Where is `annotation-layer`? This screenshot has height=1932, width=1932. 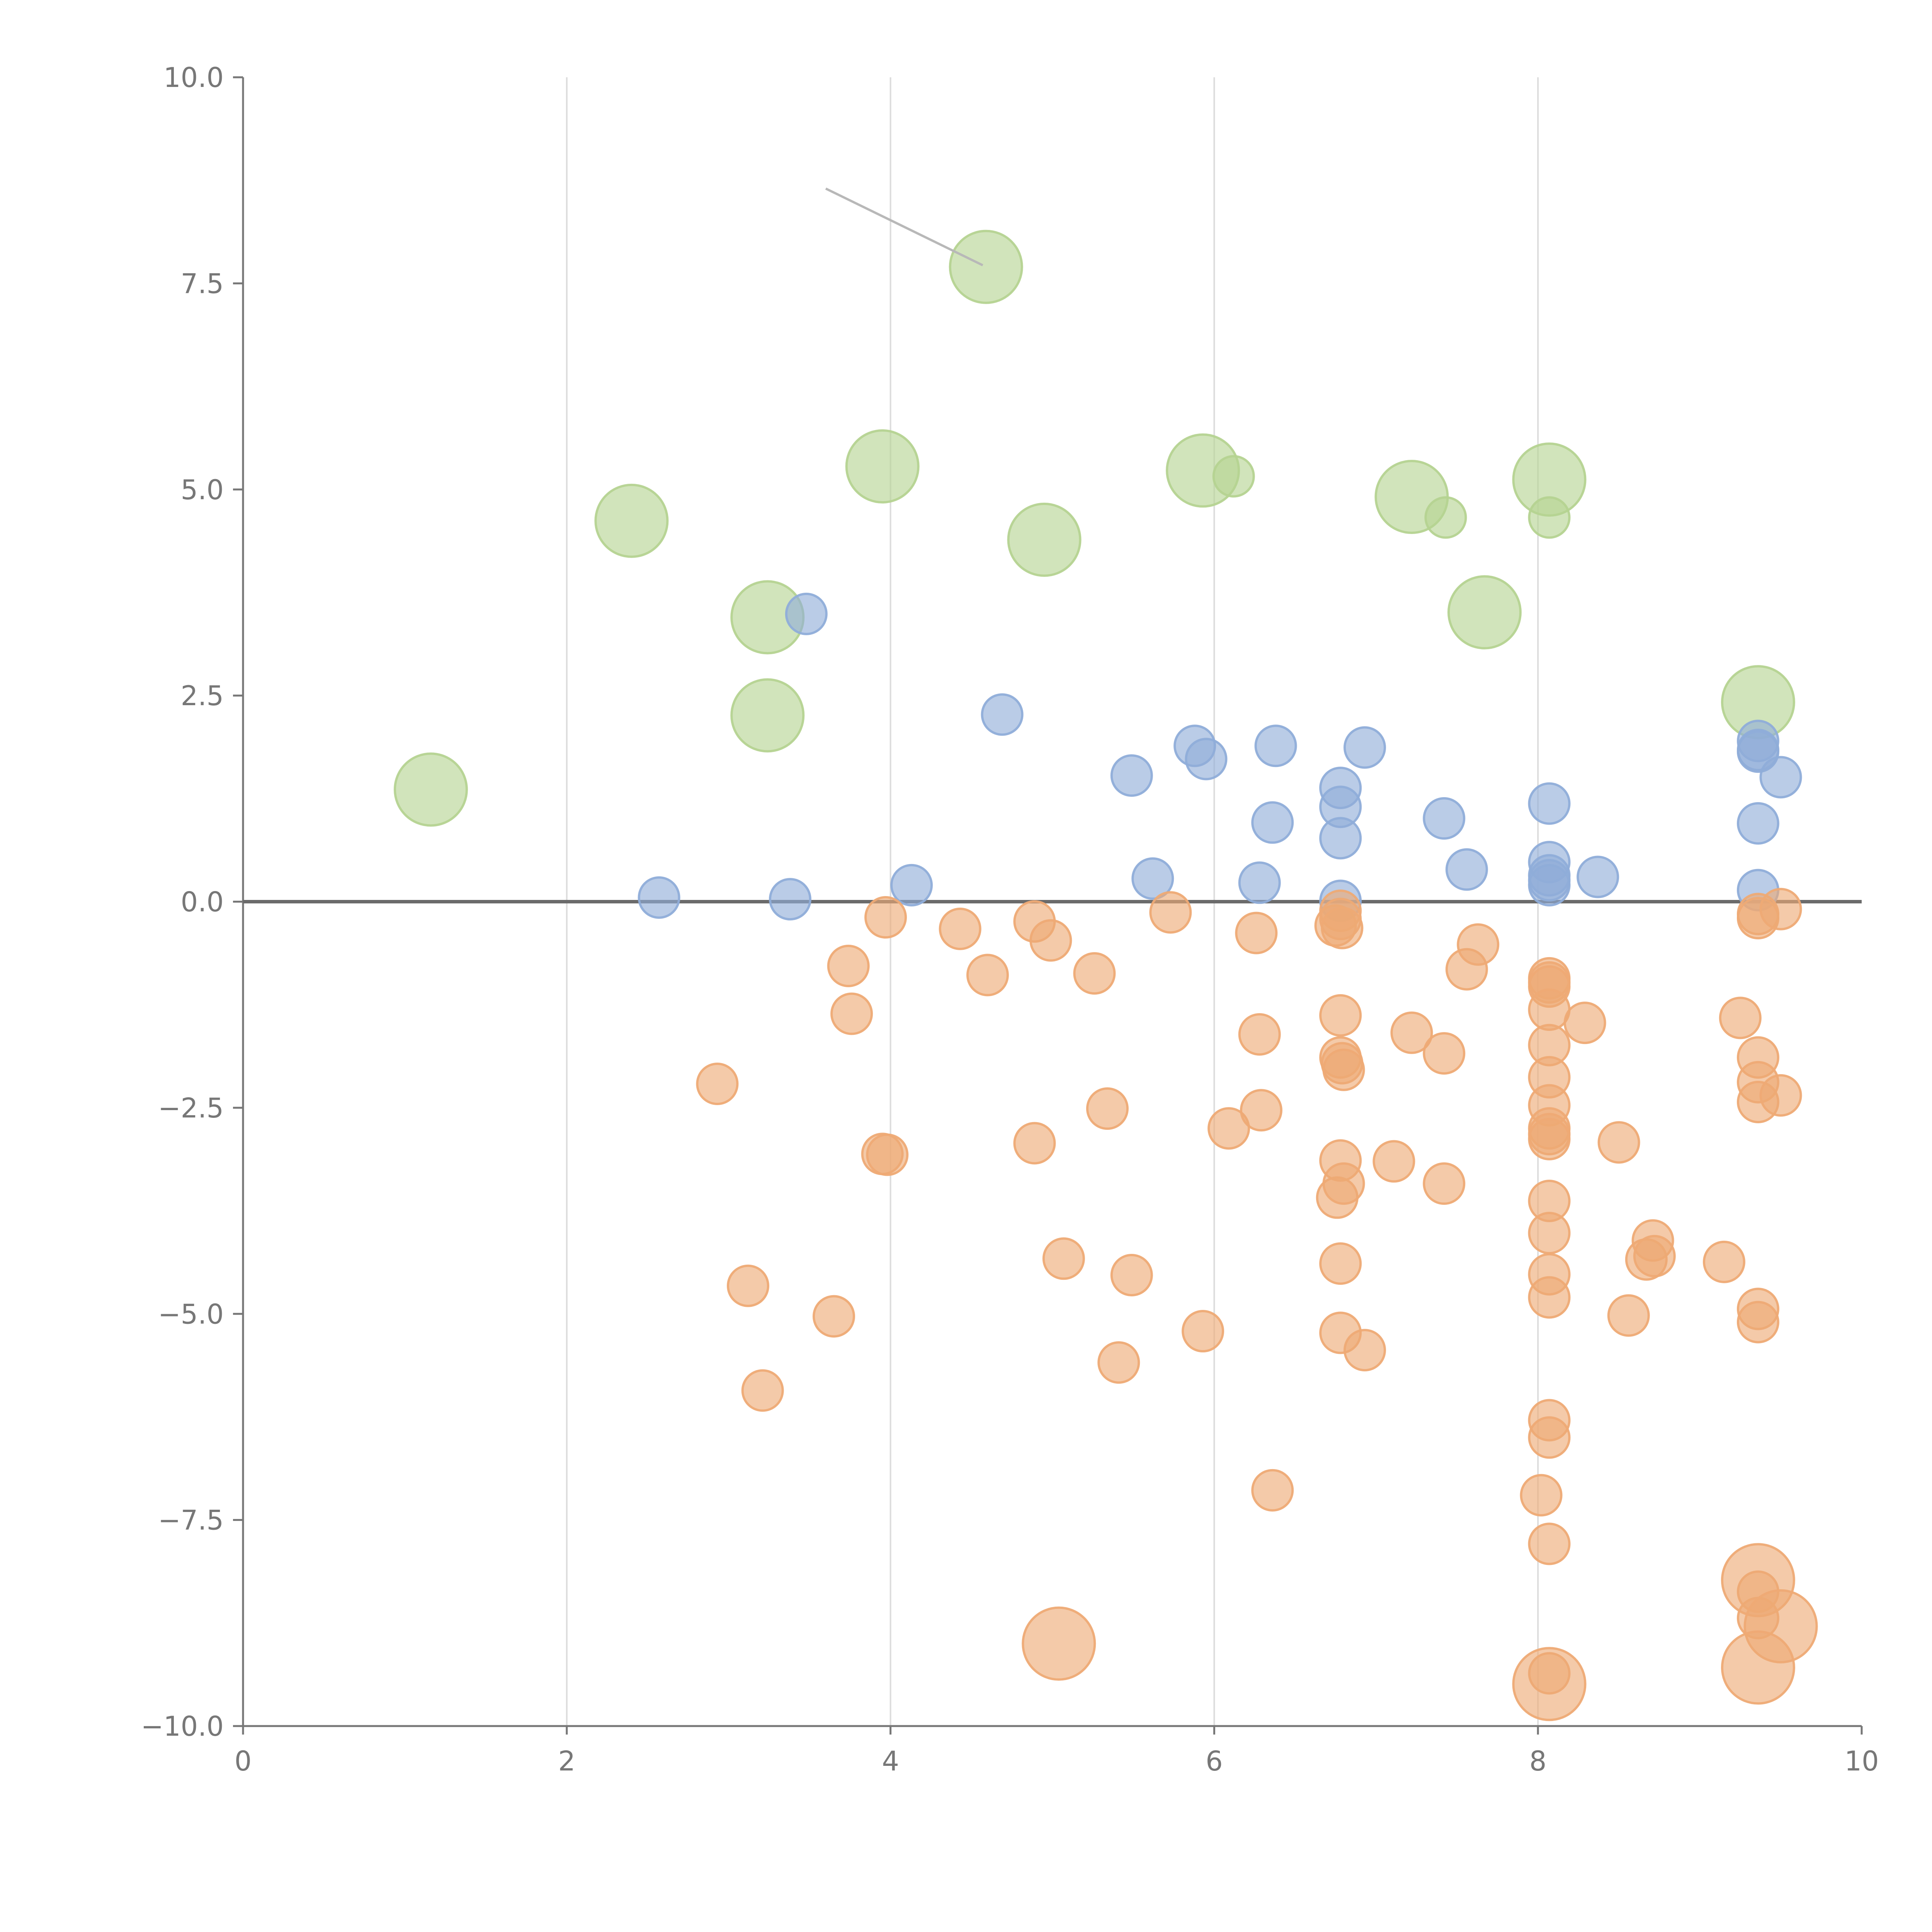 annotation-layer is located at coordinates (904, 227).